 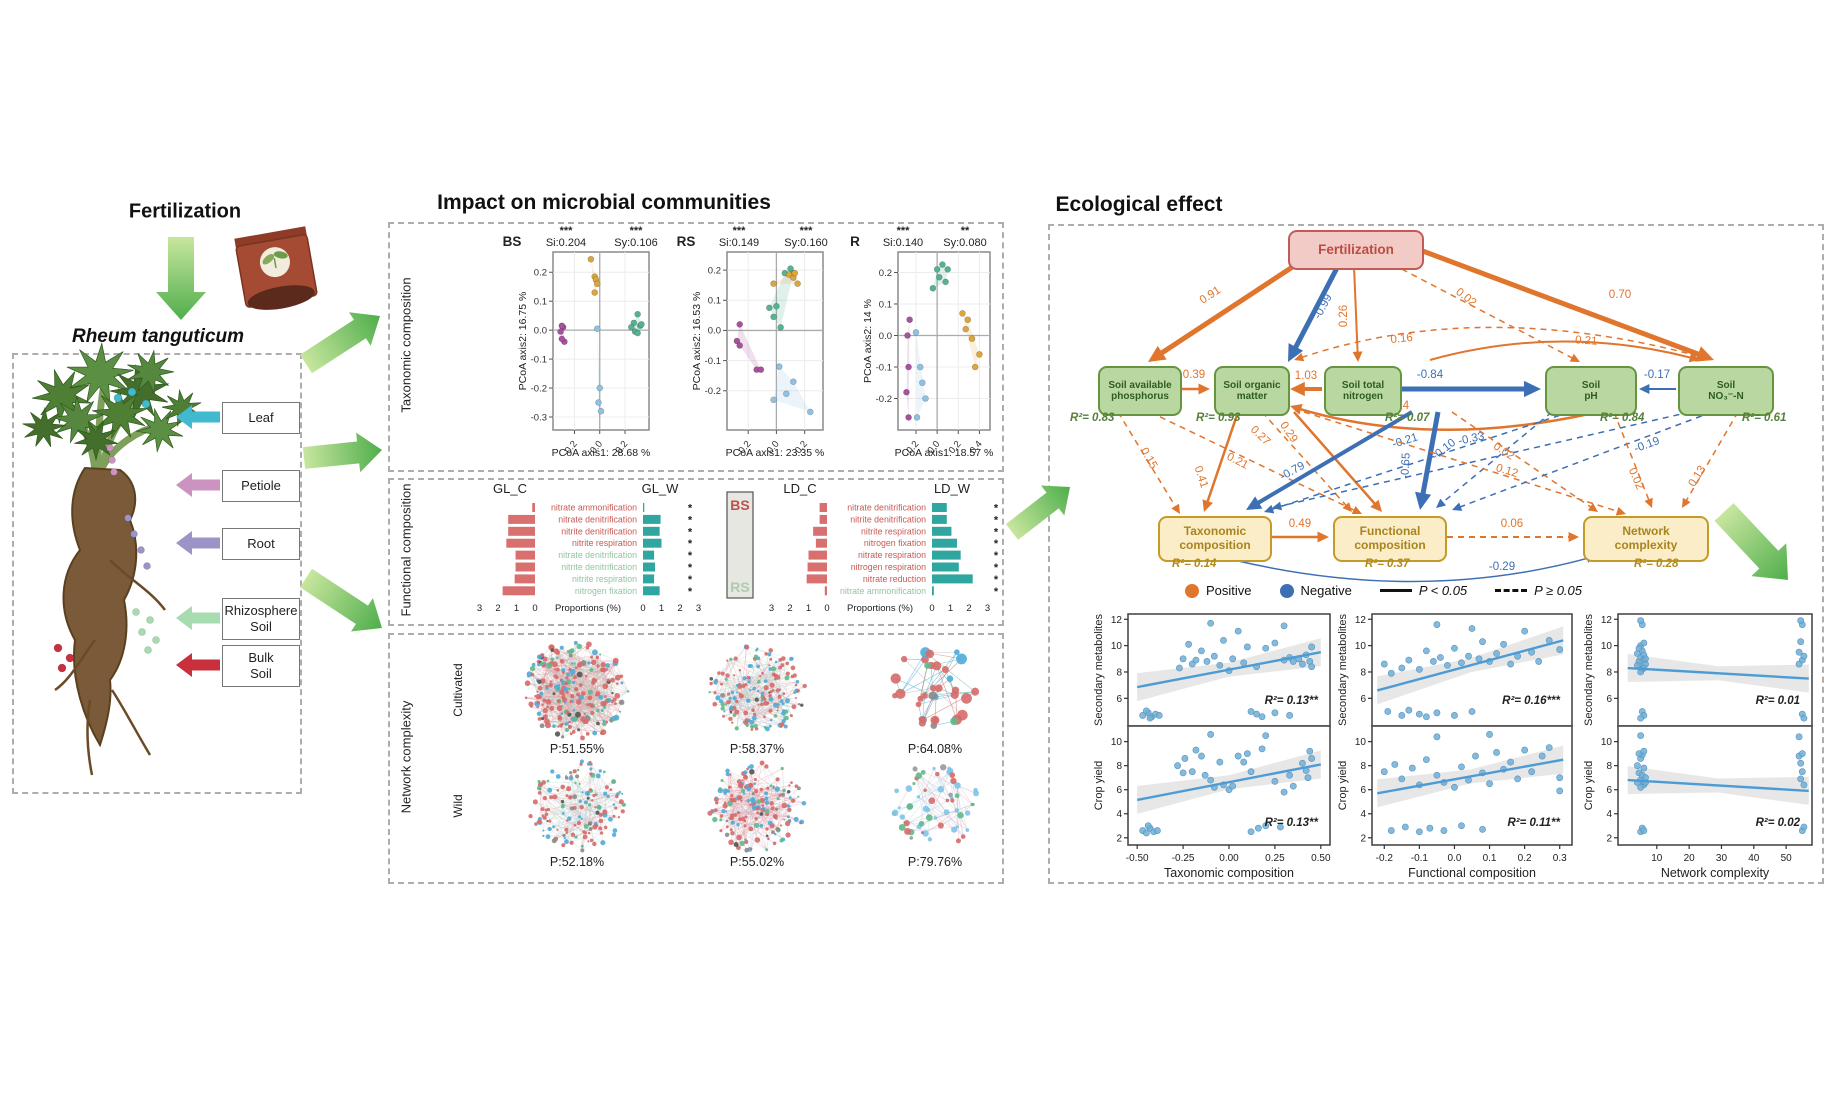 What do you see at coordinates (1229, 590) in the screenshot?
I see `positive-label: Positive` at bounding box center [1229, 590].